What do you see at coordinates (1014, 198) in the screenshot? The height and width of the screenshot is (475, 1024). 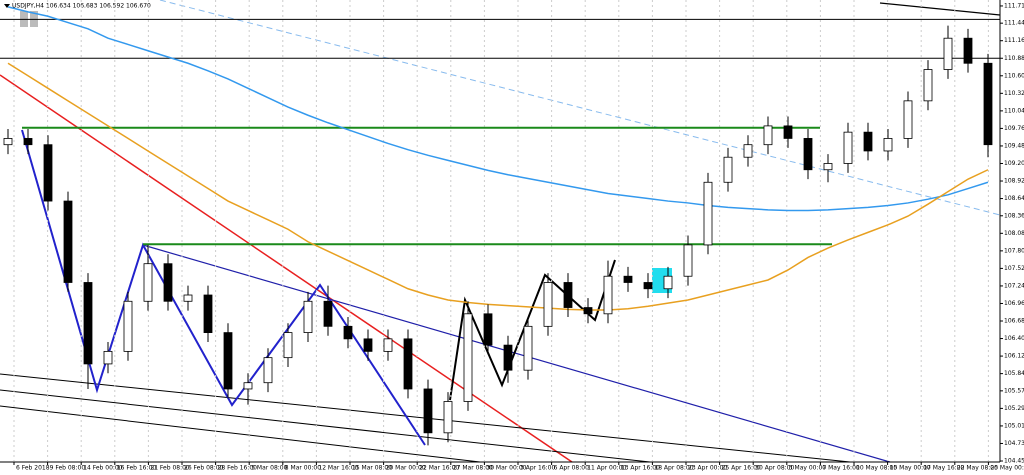 I see `y-tick-label: 108.640` at bounding box center [1014, 198].